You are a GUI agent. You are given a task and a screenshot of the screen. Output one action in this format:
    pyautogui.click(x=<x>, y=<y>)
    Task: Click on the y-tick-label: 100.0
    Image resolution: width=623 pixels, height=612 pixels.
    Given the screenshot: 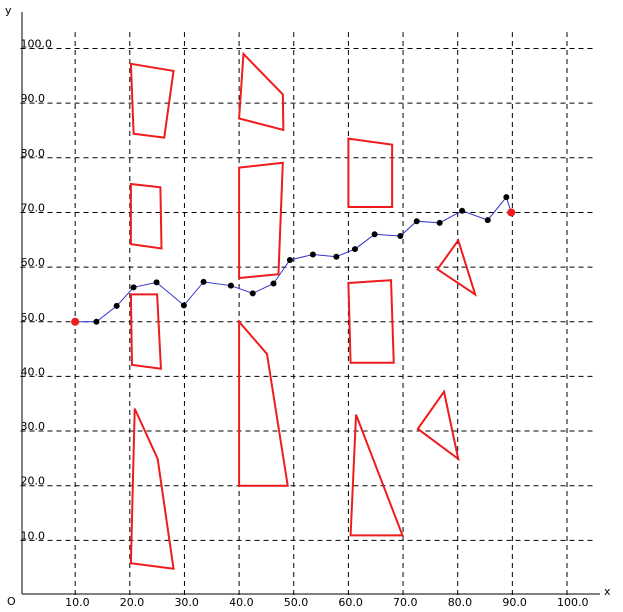 What is the action you would take?
    pyautogui.click(x=37, y=44)
    